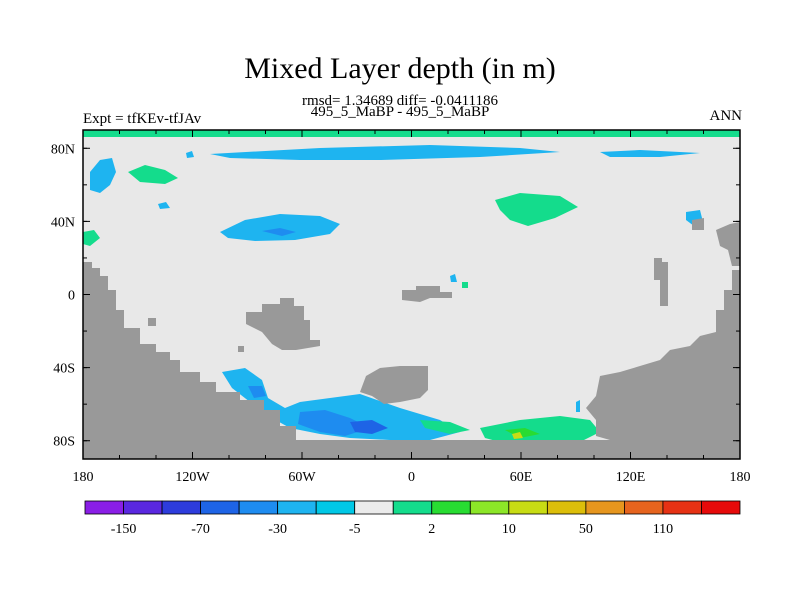 This screenshot has width=800, height=600. Describe the element at coordinates (400, 112) in the screenshot. I see `chart-subtitle: 495_5_MaBP - 495_5_MaBP` at that location.